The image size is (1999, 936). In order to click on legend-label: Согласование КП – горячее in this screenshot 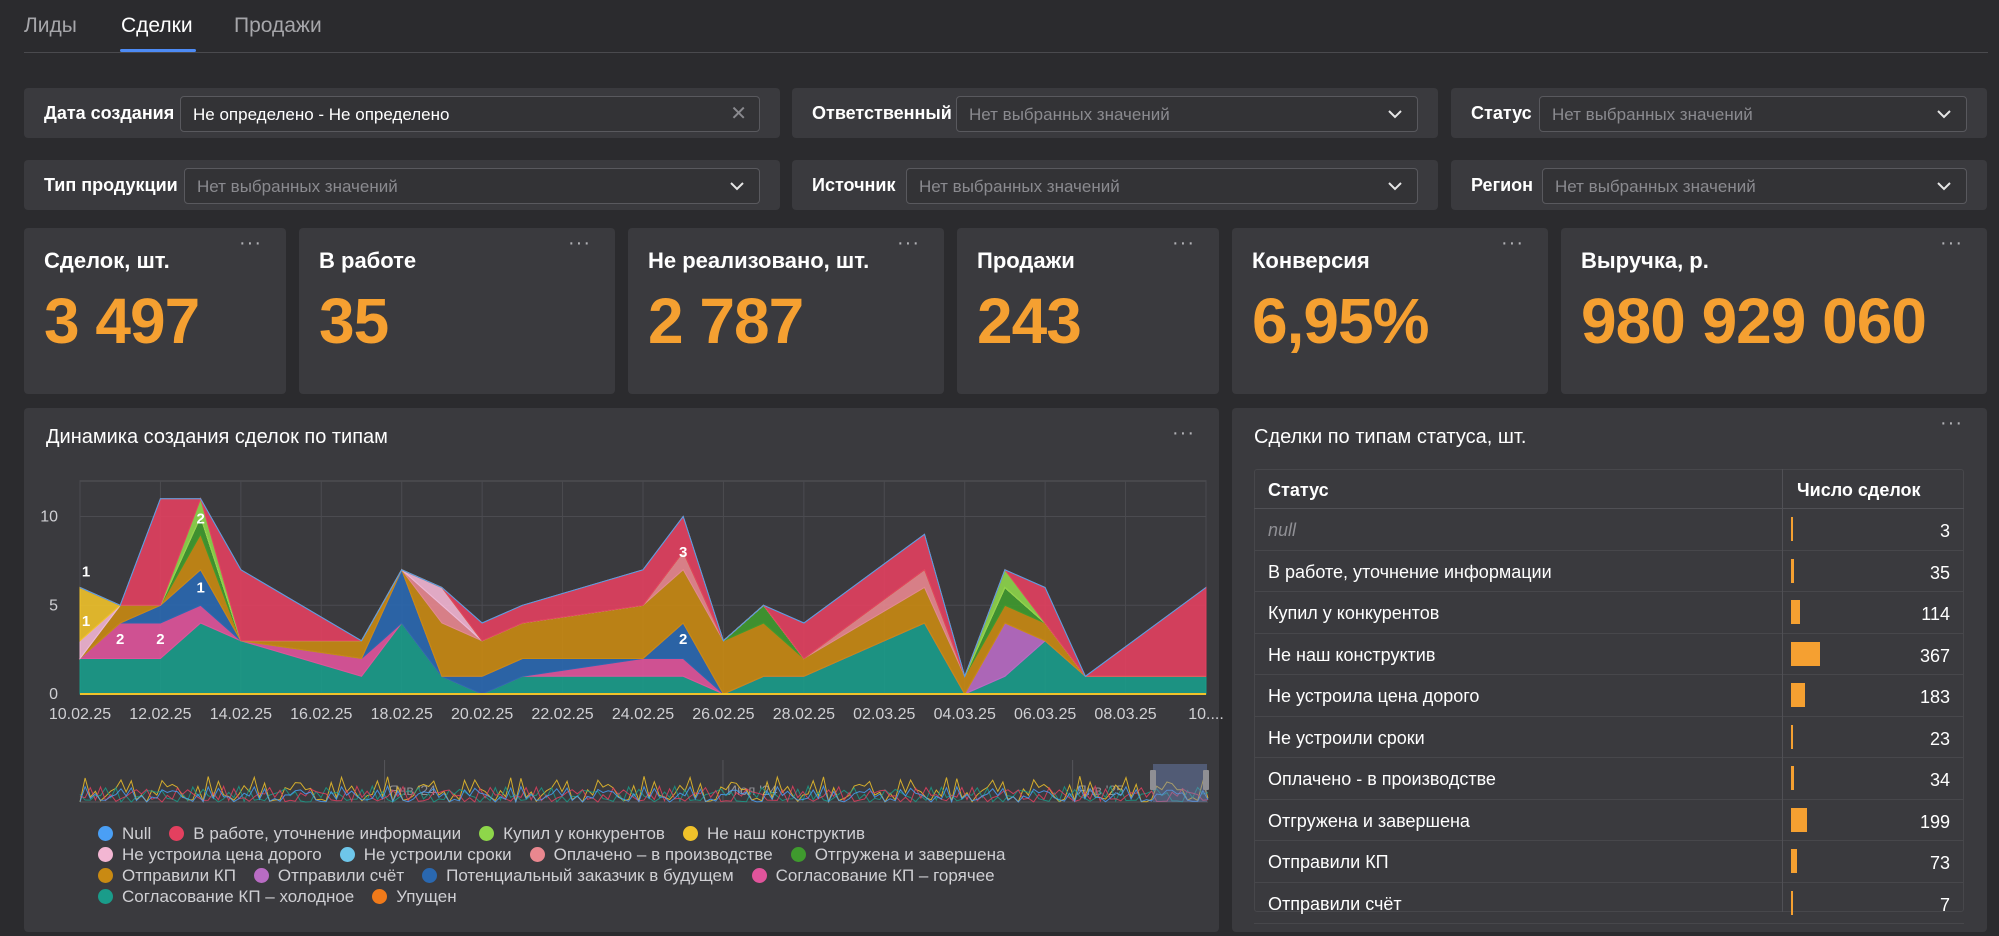, I will do `click(885, 875)`.